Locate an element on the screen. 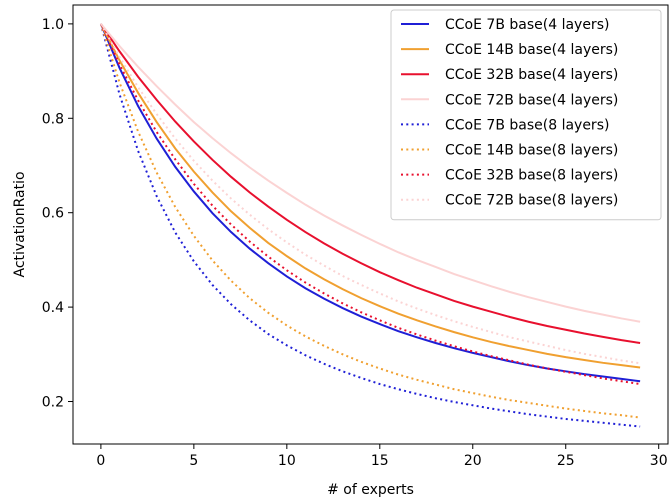 Image resolution: width=670 pixels, height=501 pixels. x-axis-ticks: 0 5 10 15 20 25 30 is located at coordinates (382, 456).